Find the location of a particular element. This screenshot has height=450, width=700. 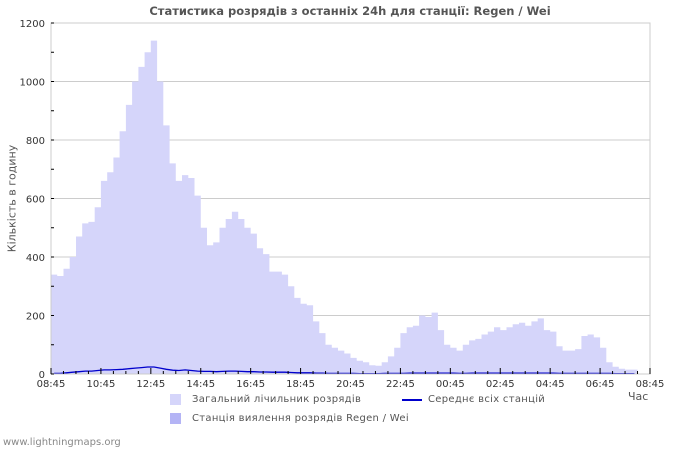

svg-text: 200 is located at coordinates (35, 317).